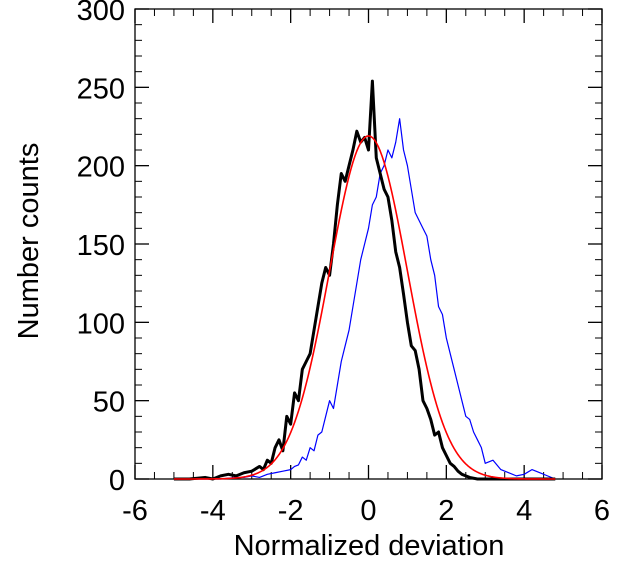 The height and width of the screenshot is (566, 639). What do you see at coordinates (369, 546) in the screenshot?
I see `x-axis-label: Normalized deviation` at bounding box center [369, 546].